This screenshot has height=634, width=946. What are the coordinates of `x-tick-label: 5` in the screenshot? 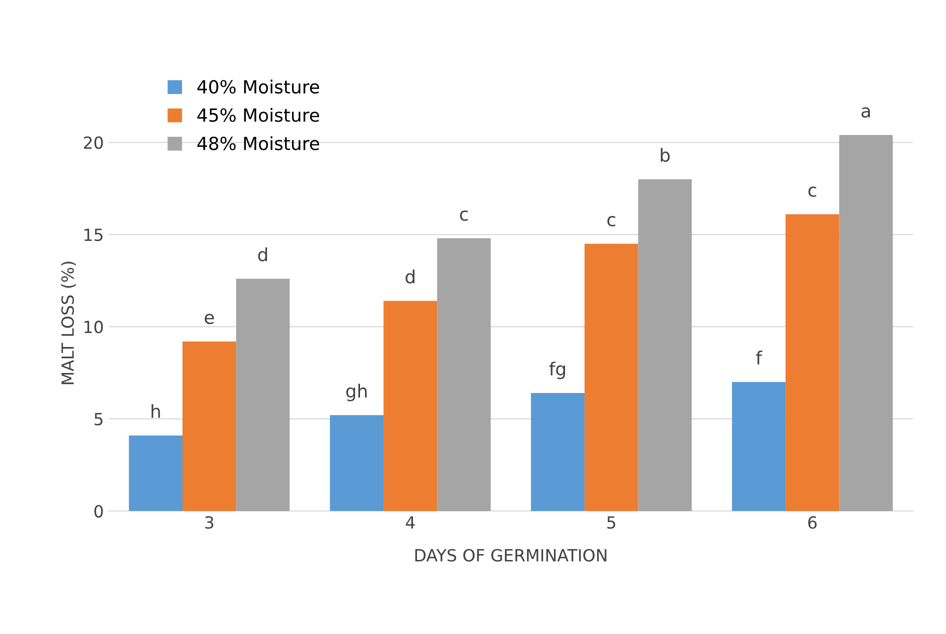 It's located at (611, 522).